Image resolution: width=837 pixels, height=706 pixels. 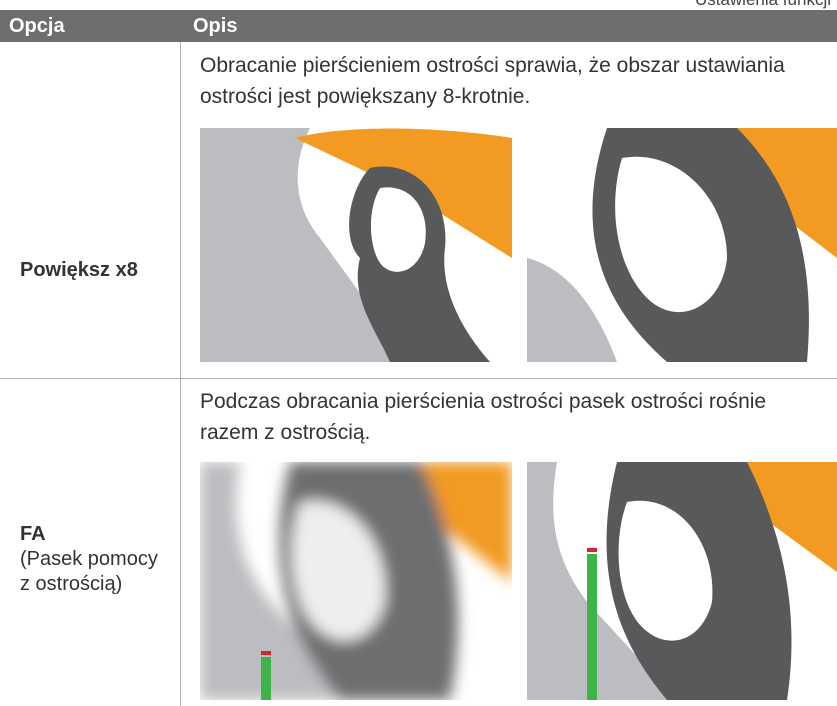 What do you see at coordinates (215, 26) in the screenshot?
I see `header-cell: Opis` at bounding box center [215, 26].